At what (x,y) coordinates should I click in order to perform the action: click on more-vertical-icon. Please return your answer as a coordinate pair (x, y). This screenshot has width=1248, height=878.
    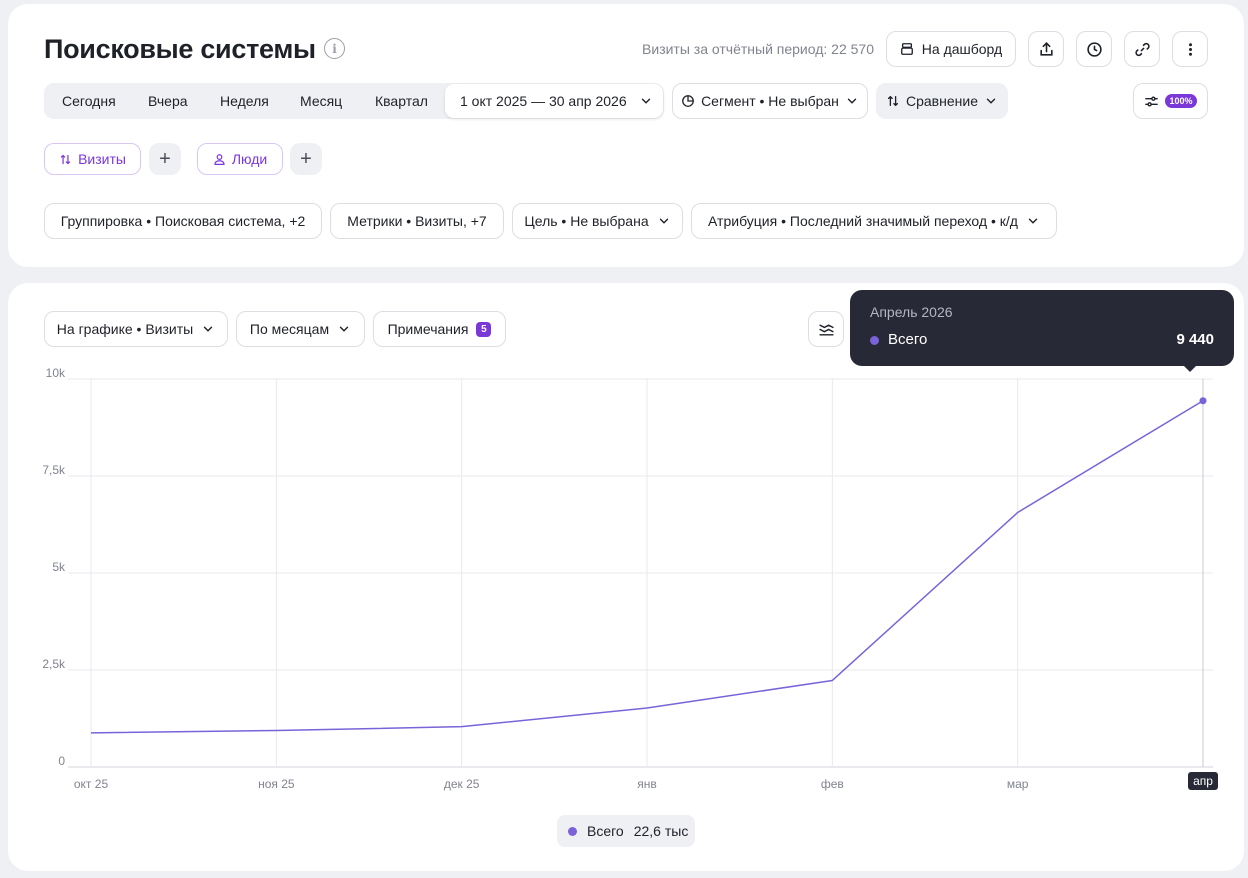
    Looking at the image, I should click on (1190, 49).